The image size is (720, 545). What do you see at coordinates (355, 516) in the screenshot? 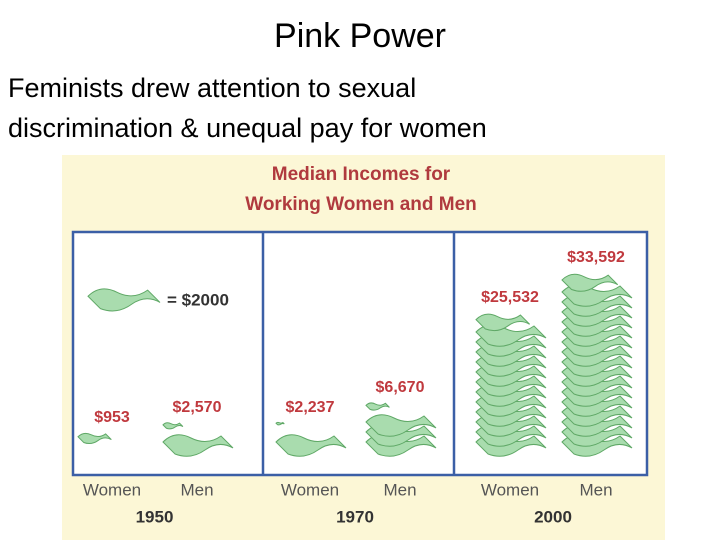
I see `x-category-label: 1970` at bounding box center [355, 516].